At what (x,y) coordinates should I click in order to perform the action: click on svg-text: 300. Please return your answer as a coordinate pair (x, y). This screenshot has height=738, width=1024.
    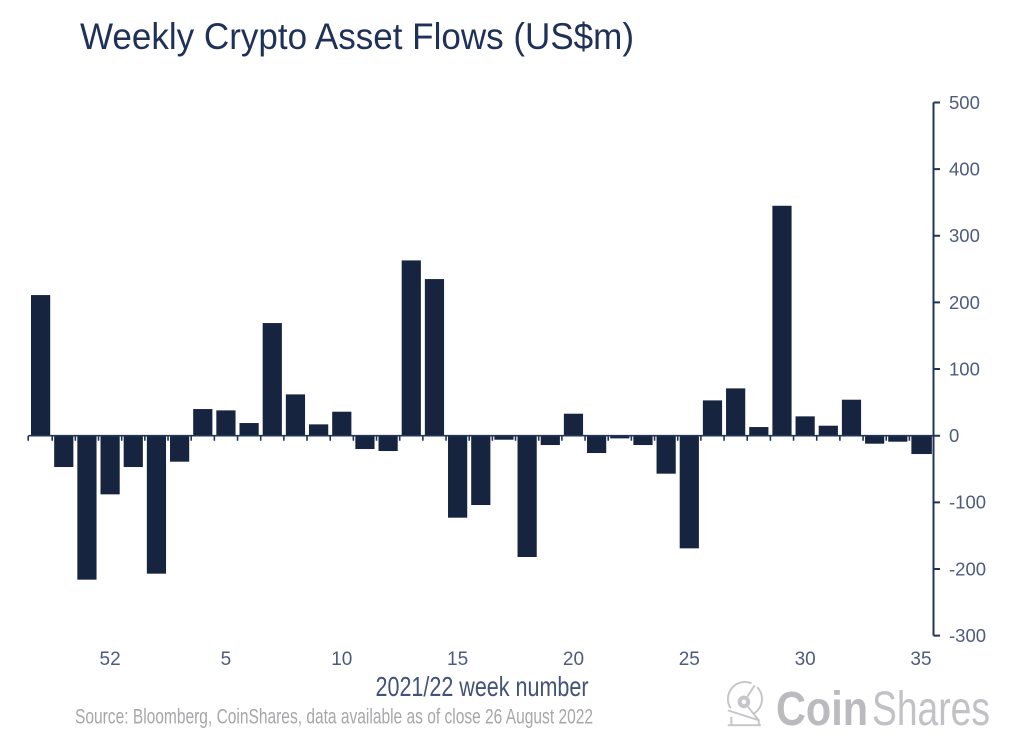
    Looking at the image, I should click on (964, 235).